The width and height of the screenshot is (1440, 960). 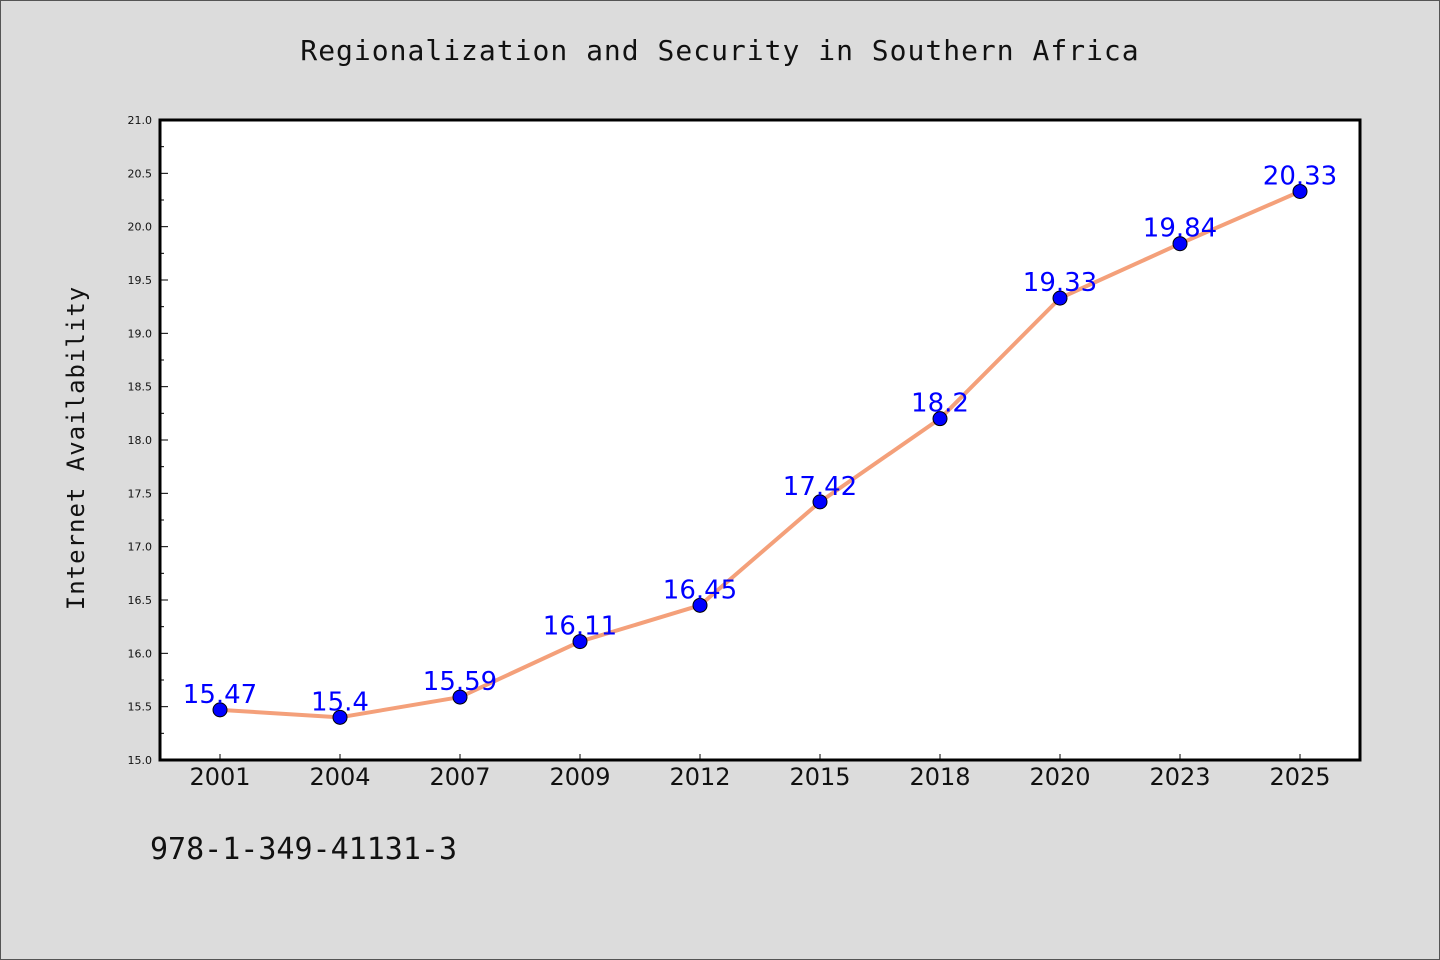 I want to click on x-axis: 2001 2004 2007 2009 2012 2015 2018 2020 2023 2025, so click(x=760, y=772).